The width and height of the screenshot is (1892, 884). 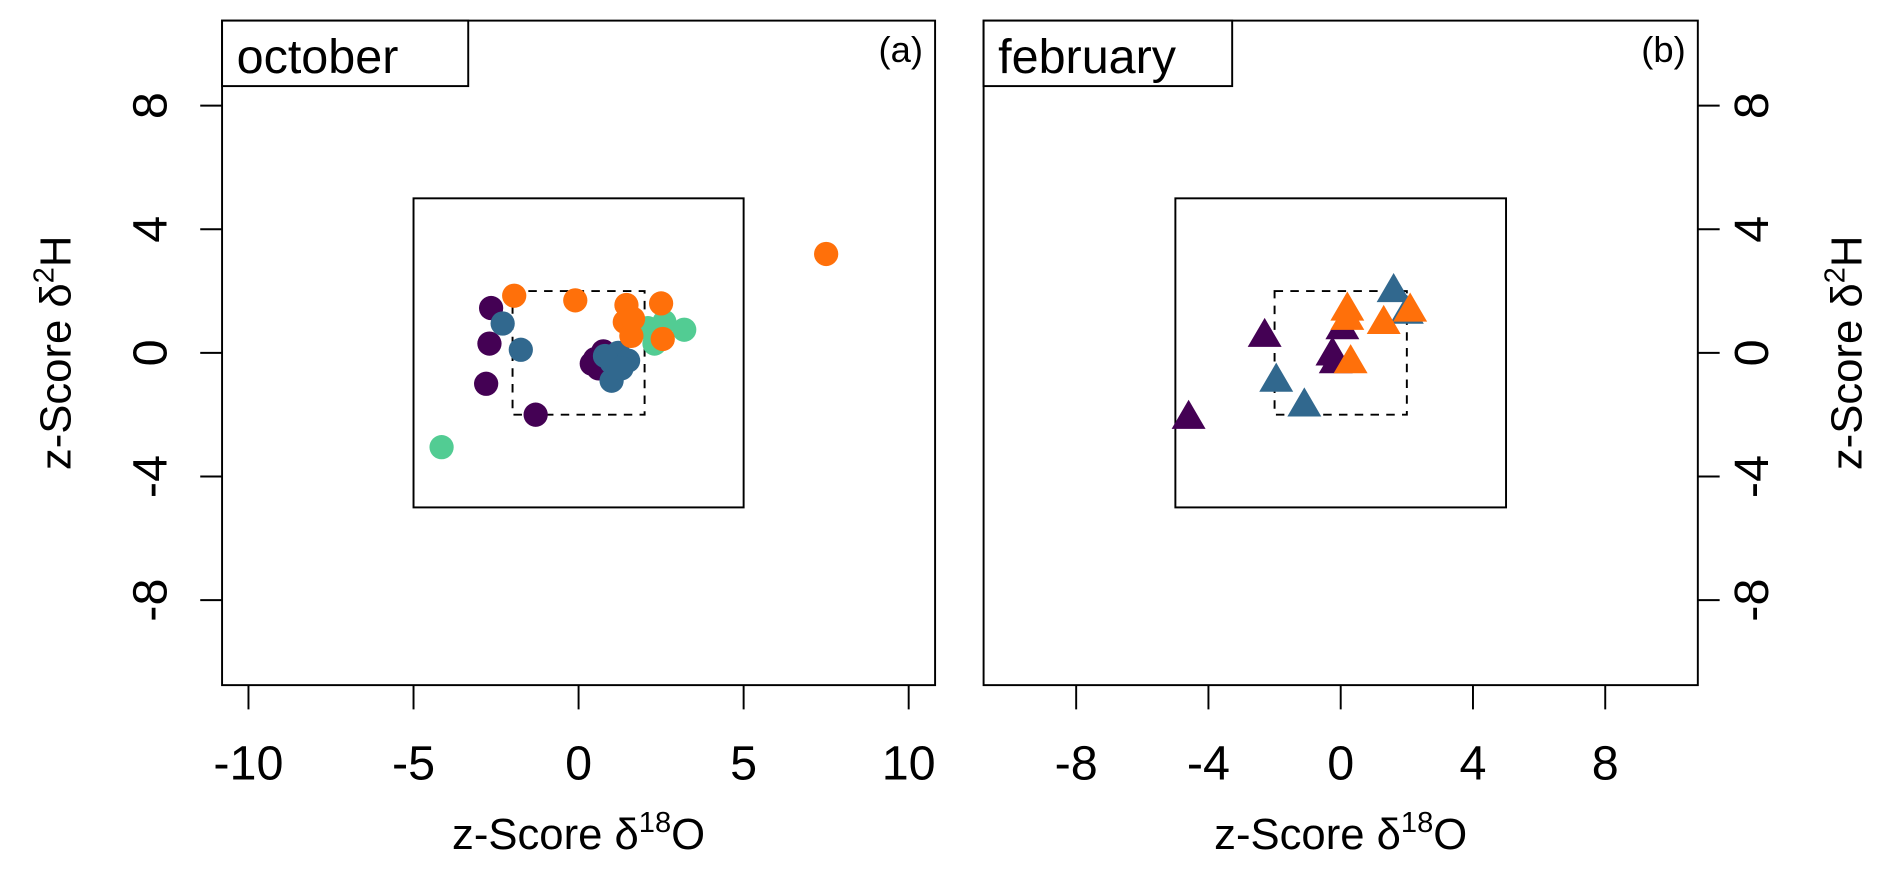 What do you see at coordinates (1663, 49) in the screenshot?
I see `panel-tag: (b)` at bounding box center [1663, 49].